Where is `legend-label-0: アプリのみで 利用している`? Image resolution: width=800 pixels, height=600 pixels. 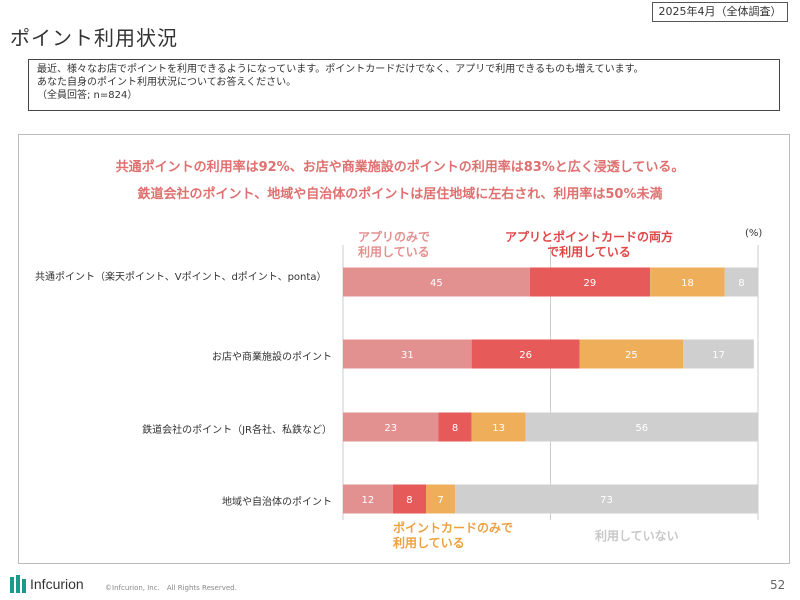
legend-label-0: アプリのみで 利用している is located at coordinates (394, 245).